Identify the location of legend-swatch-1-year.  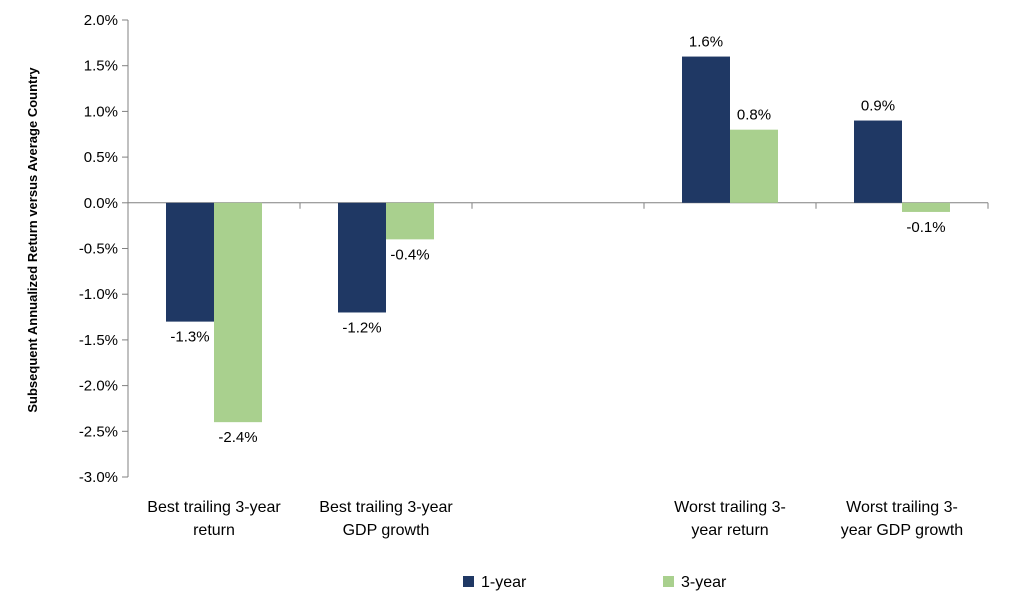
(468, 581).